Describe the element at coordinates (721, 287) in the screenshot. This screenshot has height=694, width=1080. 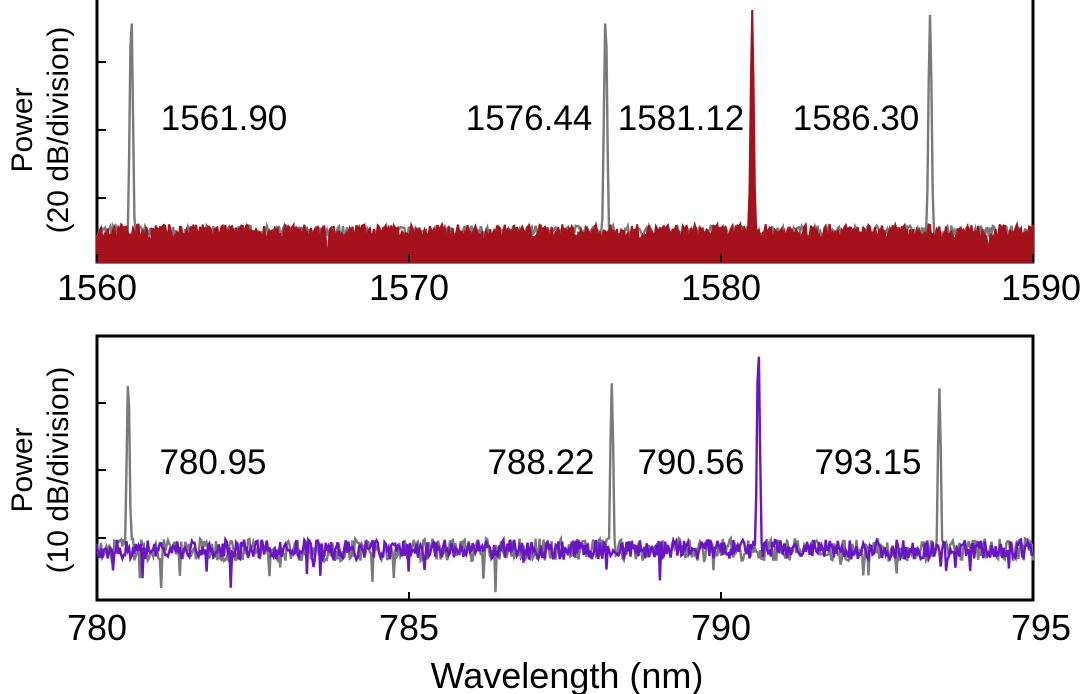
I see `x-tick-label: 1580` at that location.